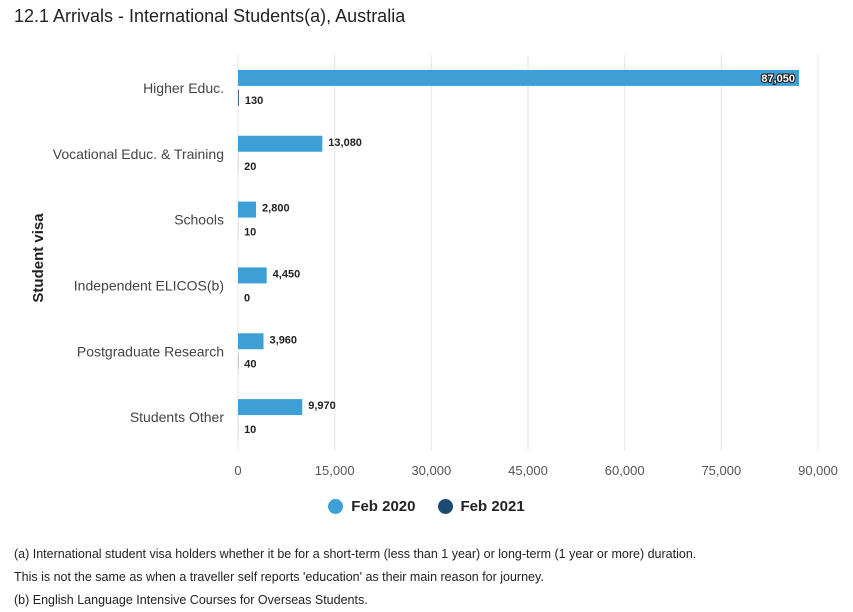 This screenshot has width=853, height=612. I want to click on category-label: Students Other, so click(177, 417).